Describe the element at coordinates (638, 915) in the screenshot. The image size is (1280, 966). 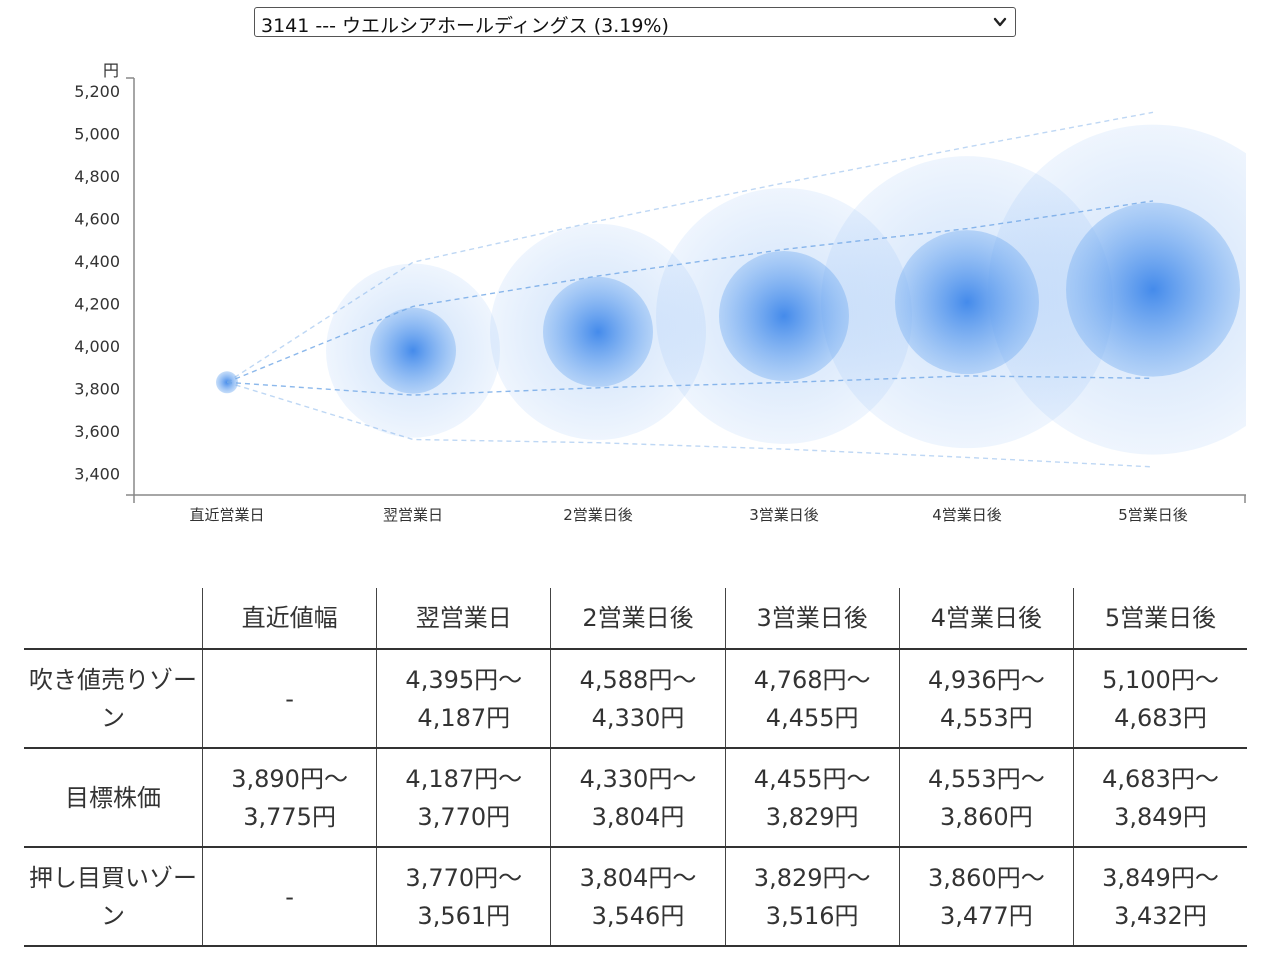
I see `price-line: 3,546円` at that location.